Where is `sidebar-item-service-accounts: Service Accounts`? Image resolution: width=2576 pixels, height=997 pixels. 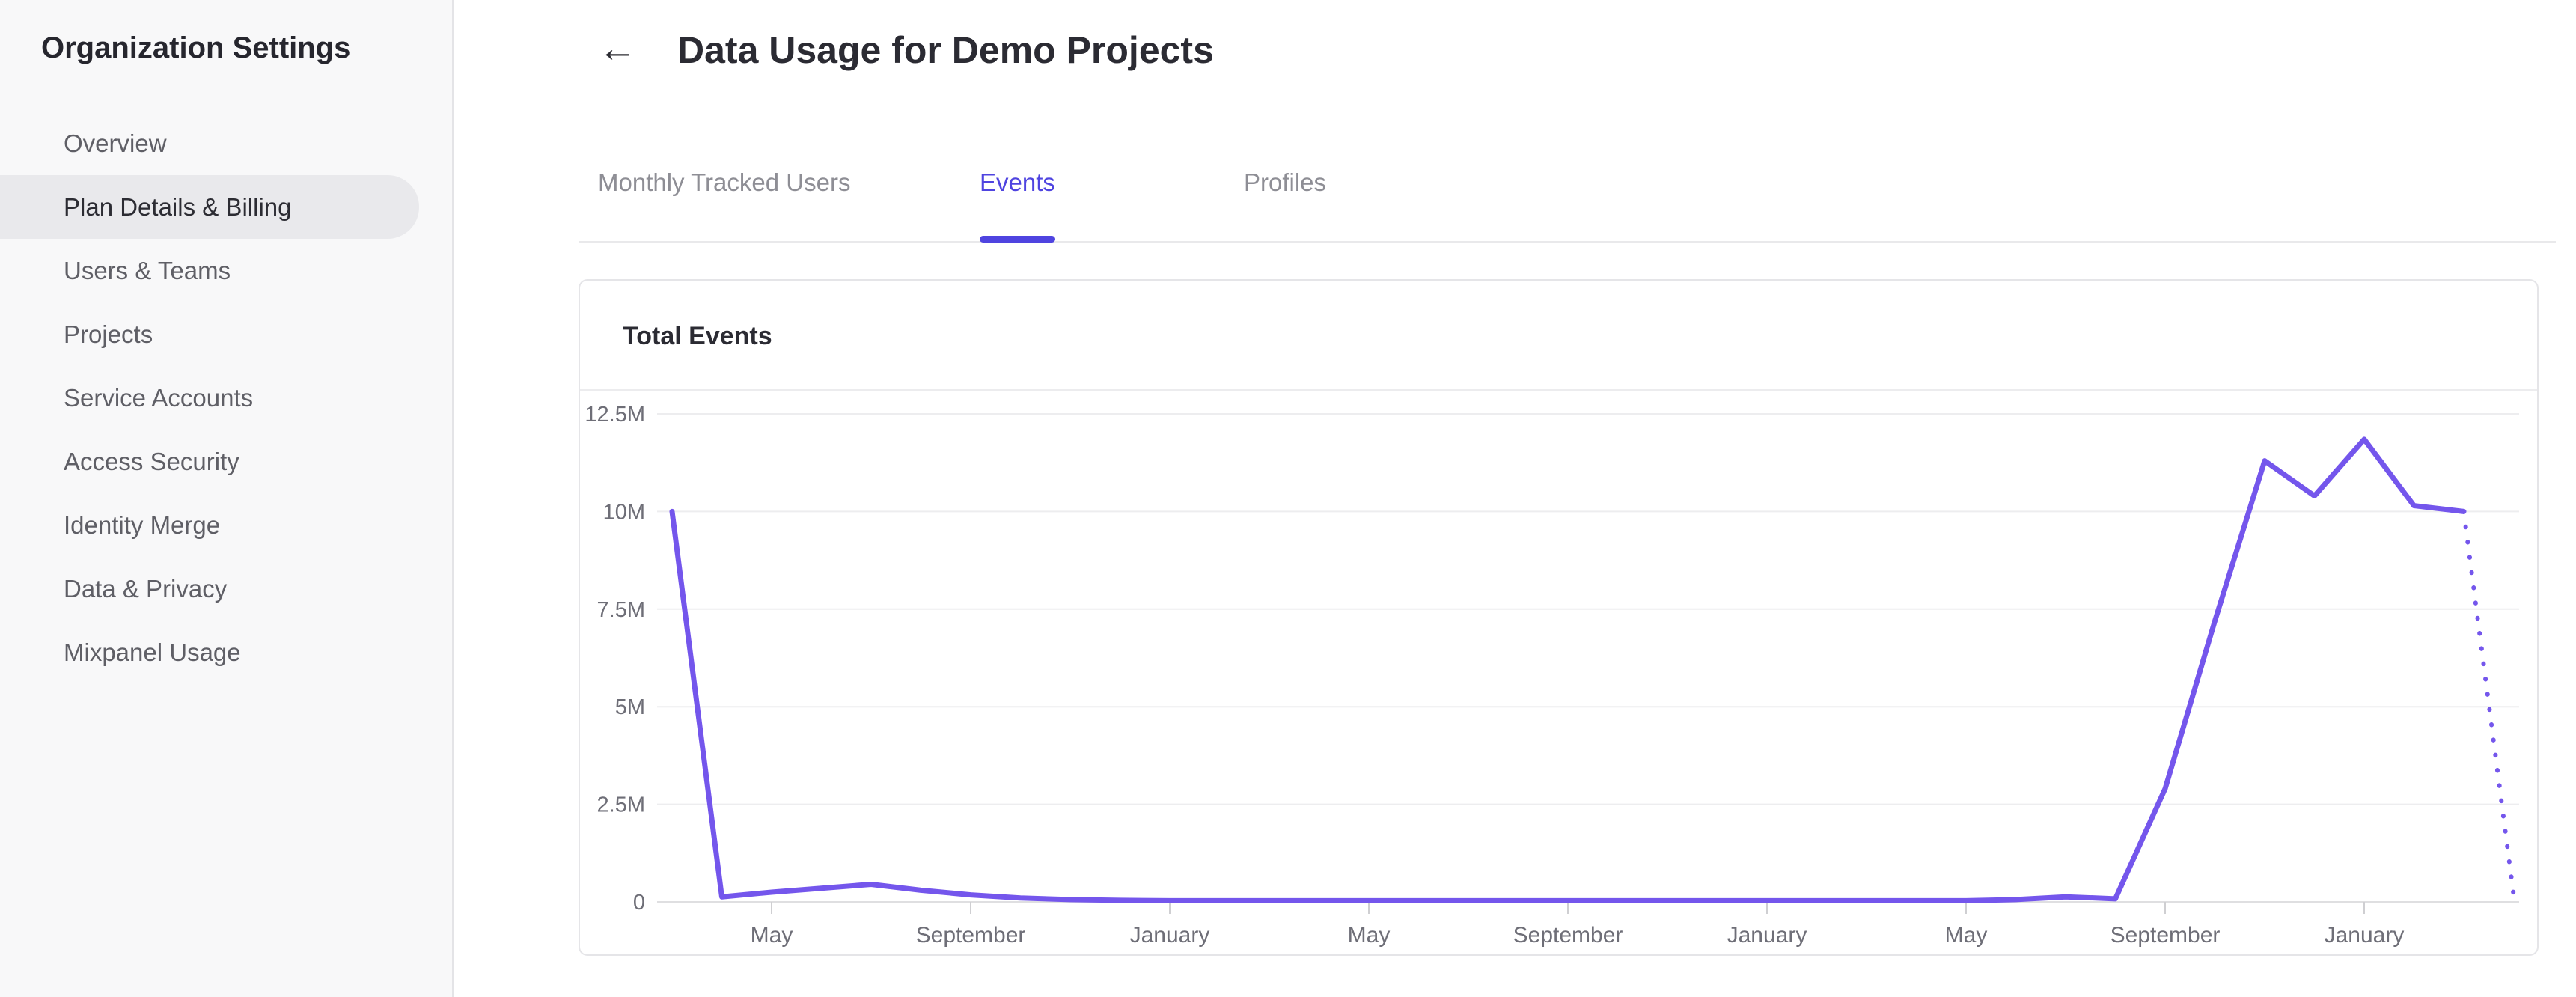
sidebar-item-service-accounts: Service Accounts is located at coordinates (159, 398).